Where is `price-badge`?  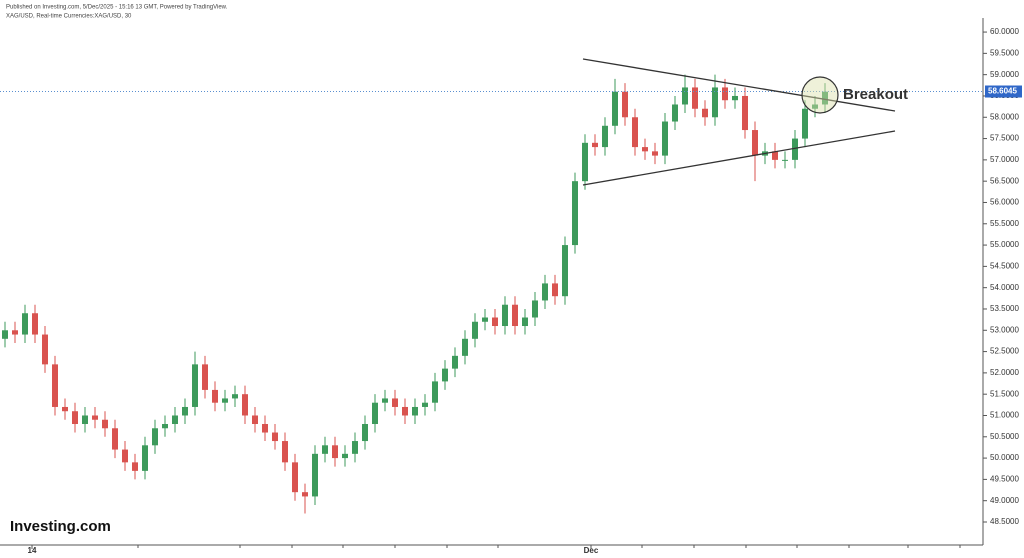 price-badge is located at coordinates (1003, 91).